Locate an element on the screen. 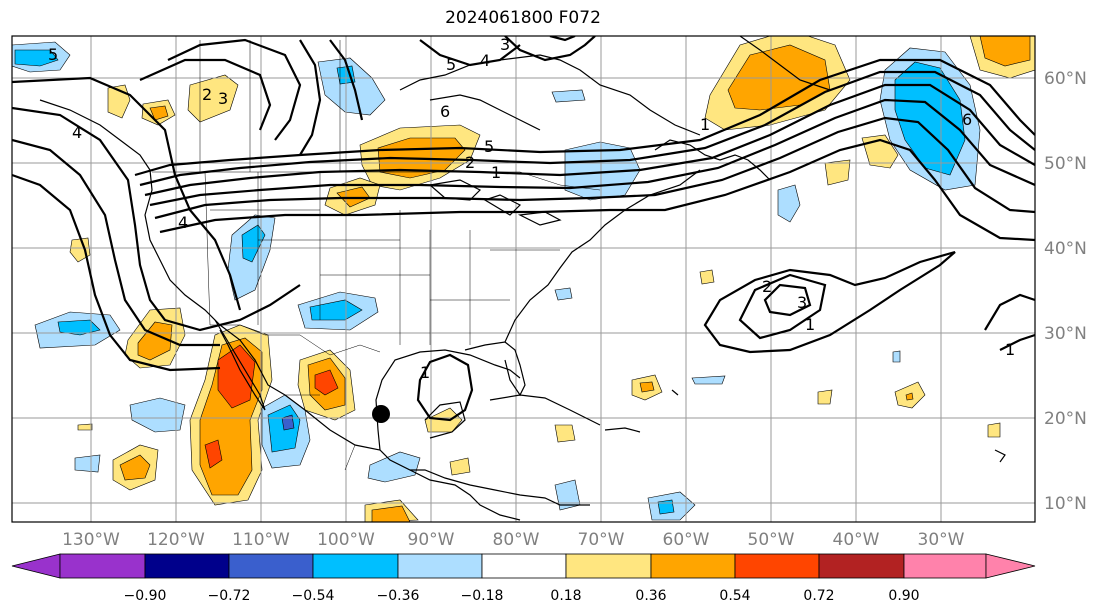 The width and height of the screenshot is (1105, 615). colorbar-tick: −0.36 is located at coordinates (398, 596).